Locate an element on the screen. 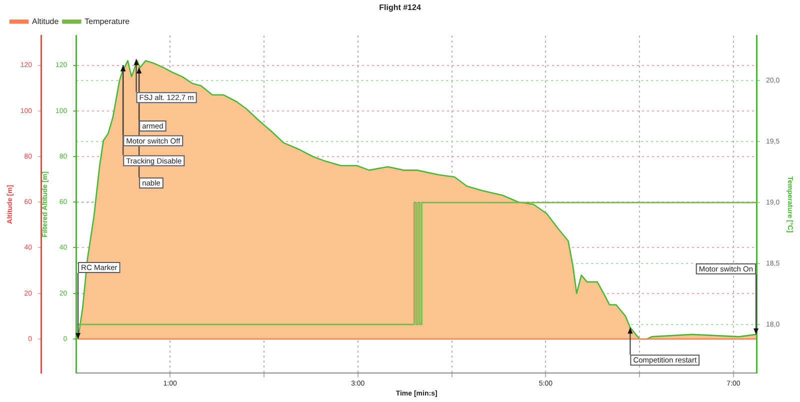 The width and height of the screenshot is (800, 402). legend-label: Temperature is located at coordinates (107, 21).